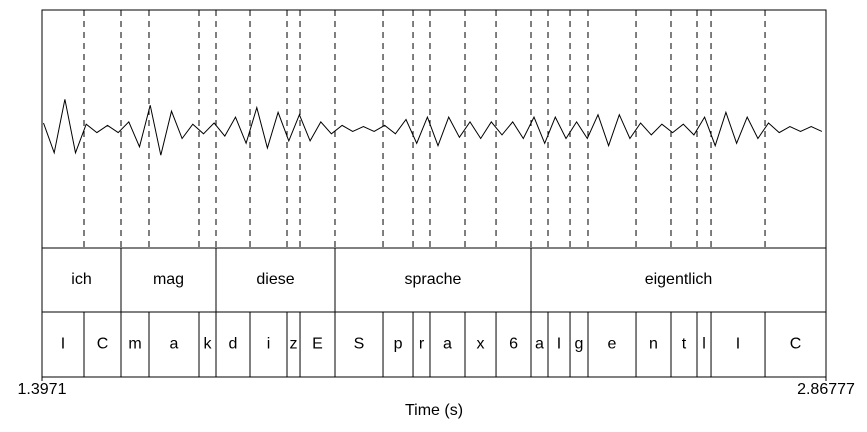 The height and width of the screenshot is (432, 867). What do you see at coordinates (653, 344) in the screenshot?
I see `interval-label: n` at bounding box center [653, 344].